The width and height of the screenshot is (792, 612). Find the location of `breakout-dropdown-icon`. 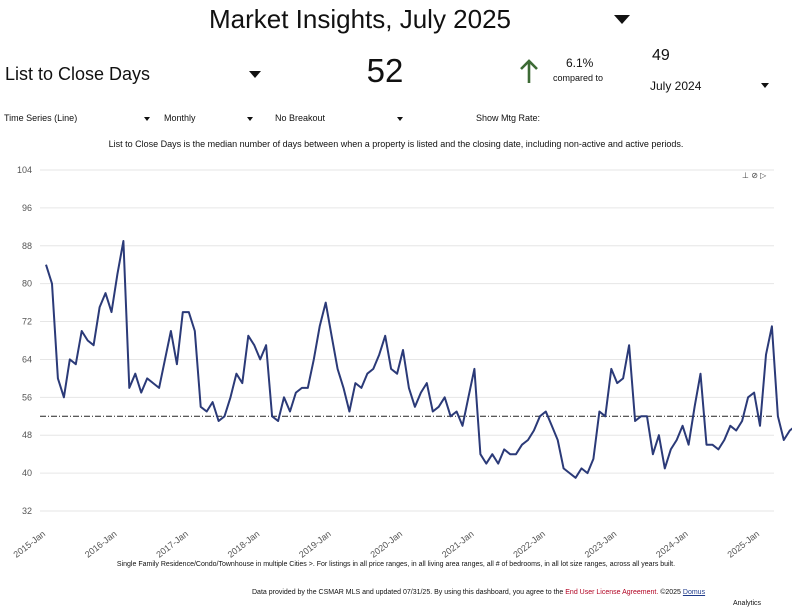

breakout-dropdown-icon is located at coordinates (400, 119).